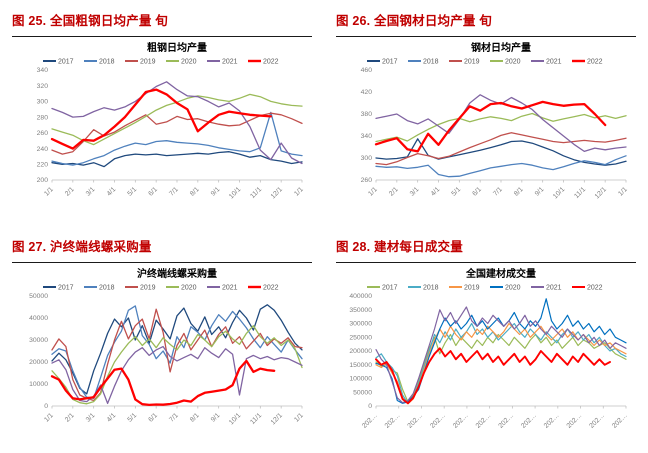  What do you see at coordinates (43, 86) in the screenshot?
I see `y-tick-label: 320` at bounding box center [43, 86].